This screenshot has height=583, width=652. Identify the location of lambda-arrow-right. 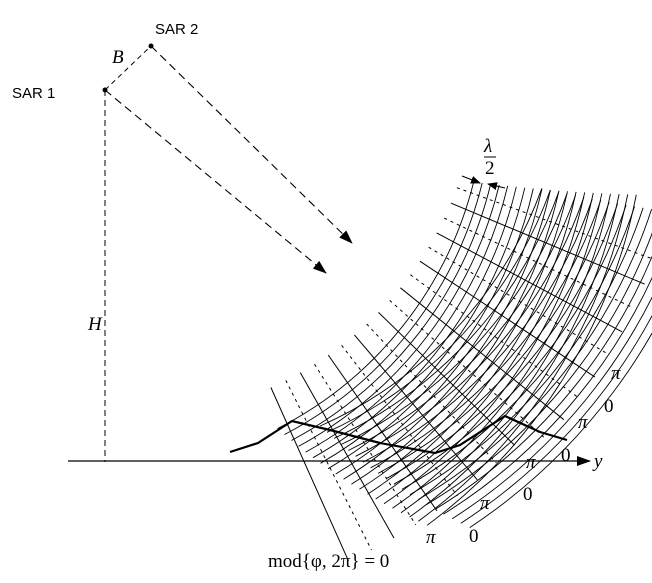
(496, 186).